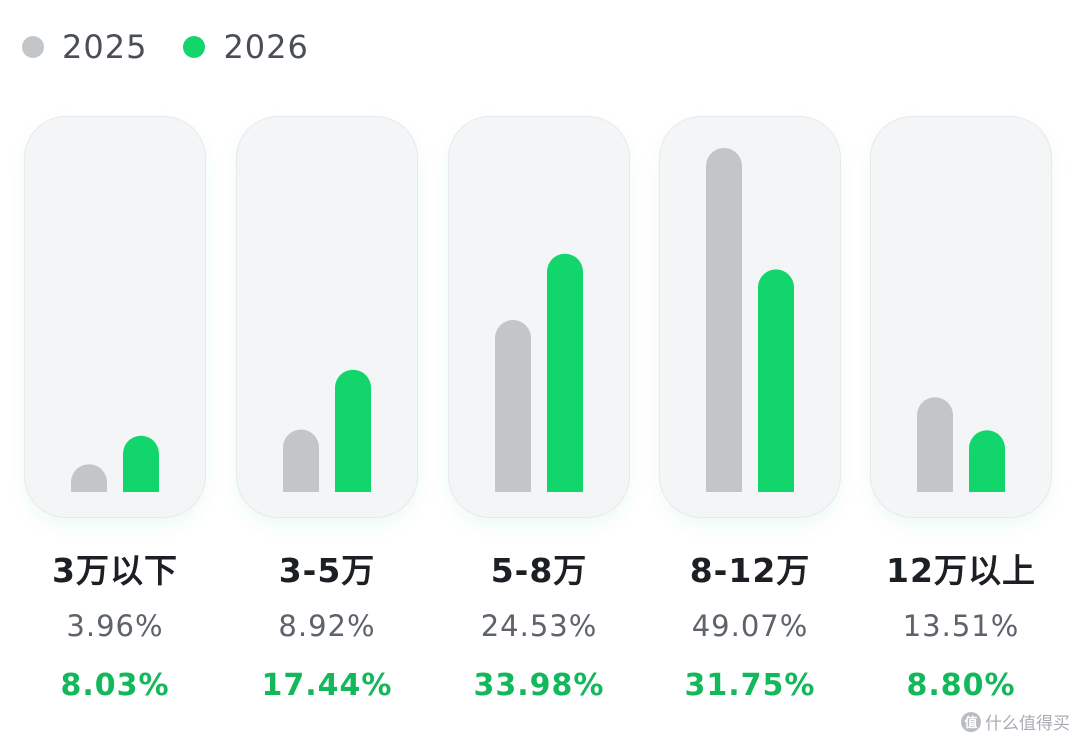  What do you see at coordinates (115, 685) in the screenshot?
I see `value-label-2026: 8.03%` at bounding box center [115, 685].